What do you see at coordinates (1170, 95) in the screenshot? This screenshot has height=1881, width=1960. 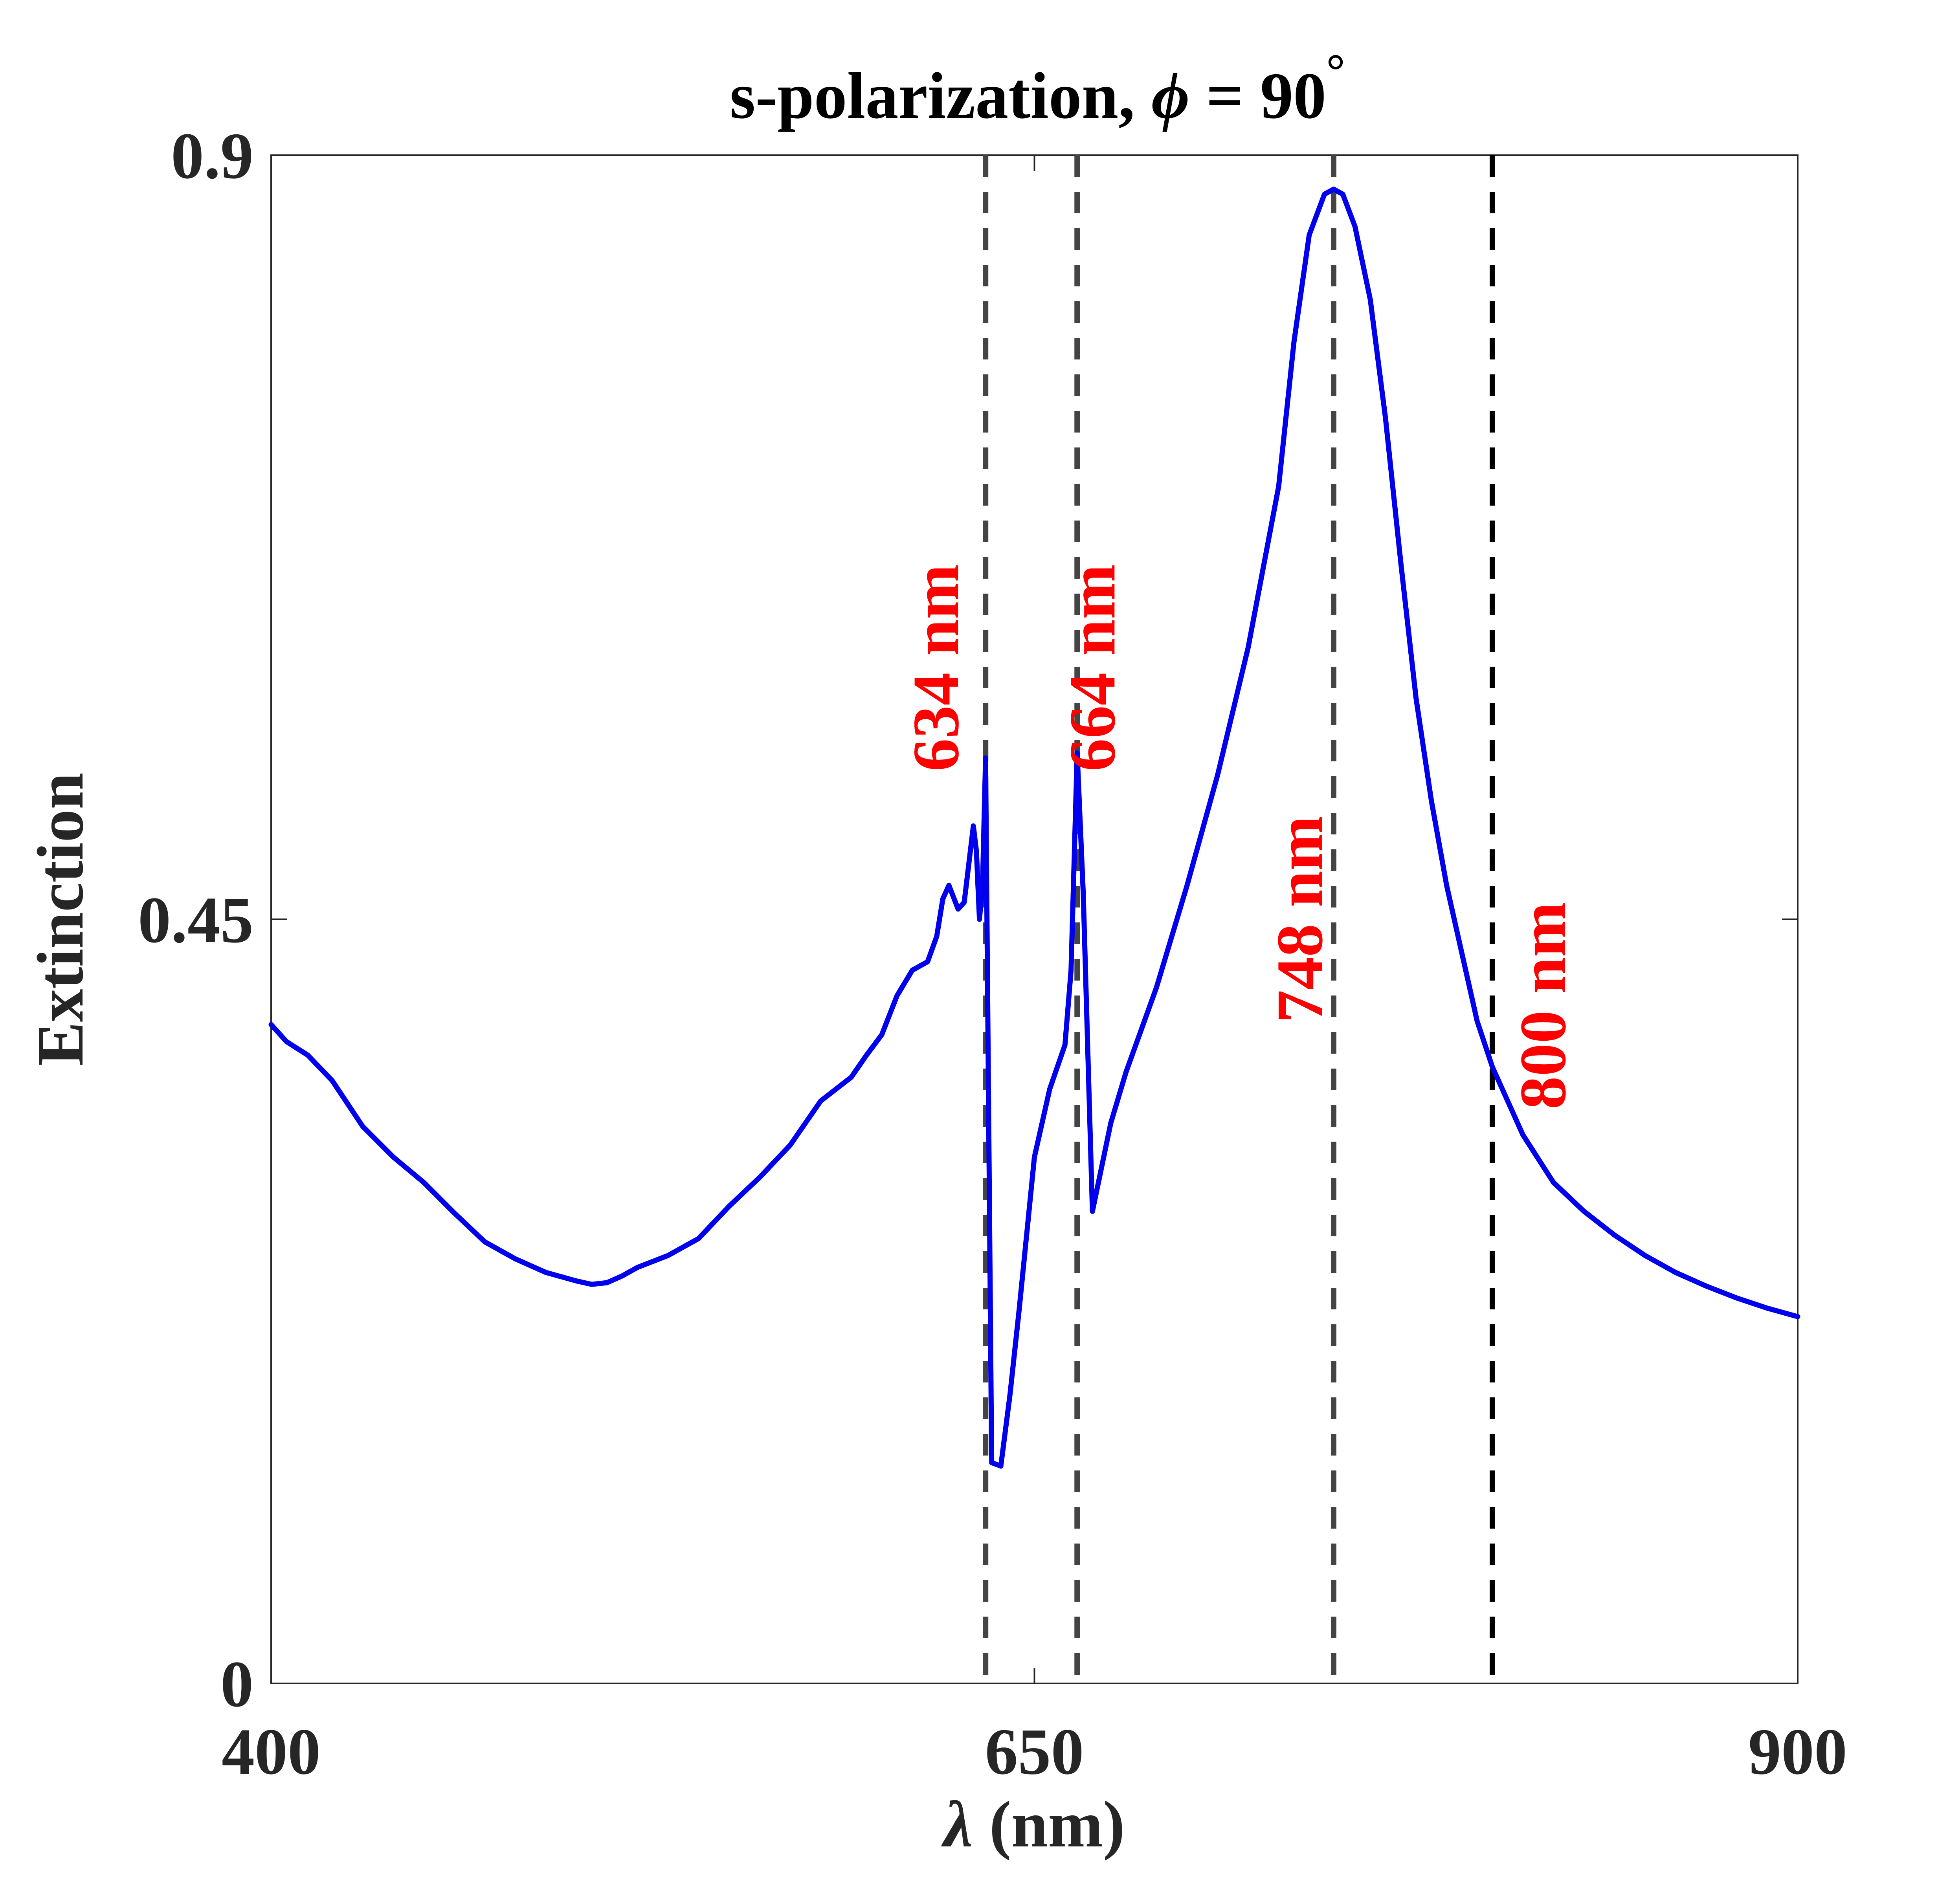 I see `title-phi-symbol: ϕ` at bounding box center [1170, 95].